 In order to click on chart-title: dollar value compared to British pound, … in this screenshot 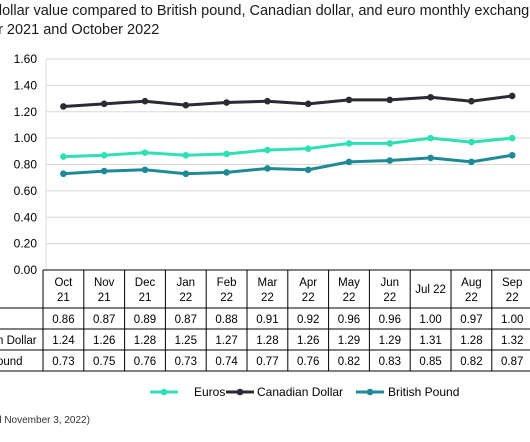, I will do `click(265, 22)`.